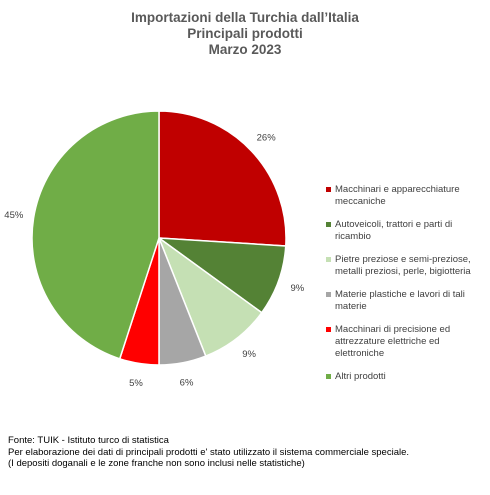 The width and height of the screenshot is (490, 495). I want to click on chart-title-line-1: Importazioni della Turchia dall’Italia, so click(245, 17).